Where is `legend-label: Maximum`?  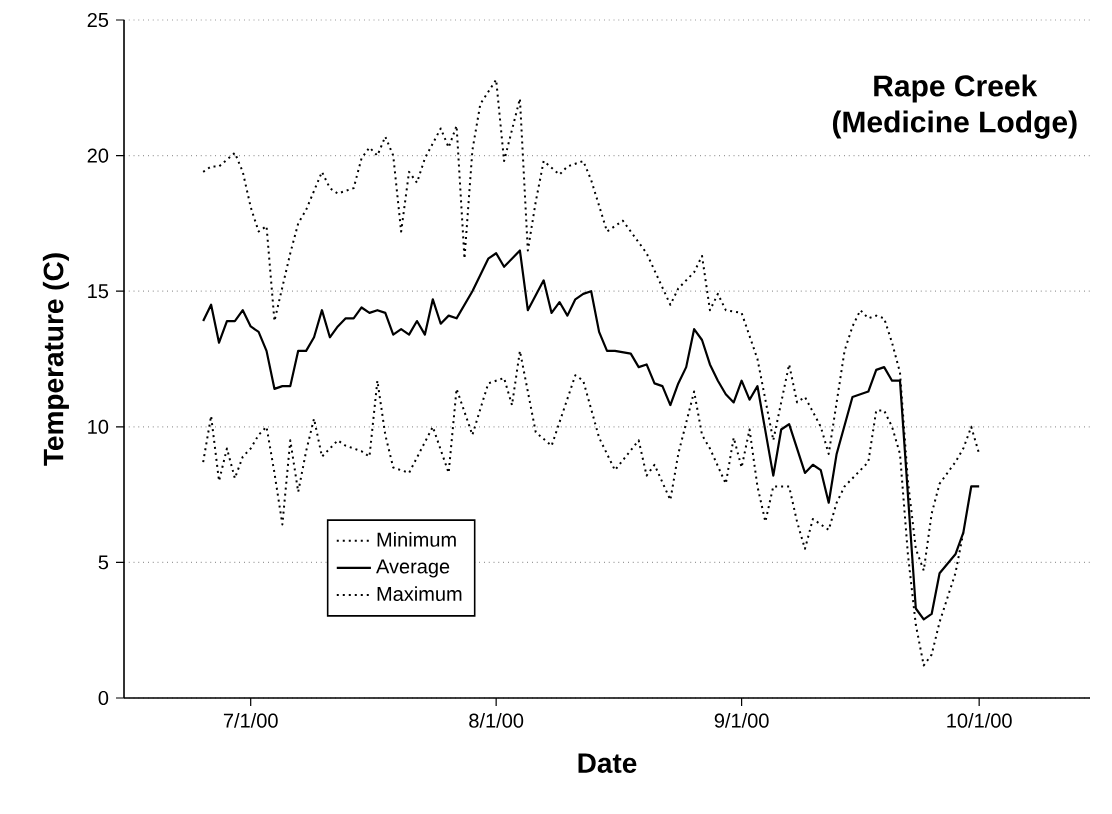 legend-label: Maximum is located at coordinates (419, 594).